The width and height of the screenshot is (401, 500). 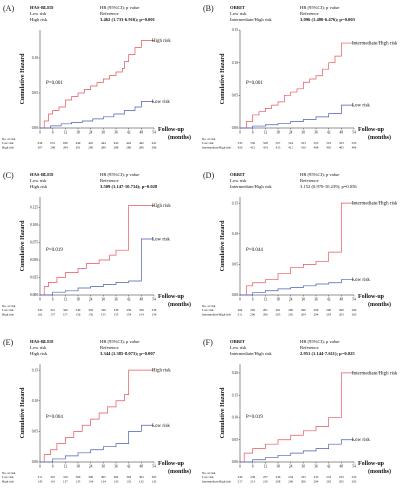 I want to click on at-risk-count: 420, so click(x=240, y=148).